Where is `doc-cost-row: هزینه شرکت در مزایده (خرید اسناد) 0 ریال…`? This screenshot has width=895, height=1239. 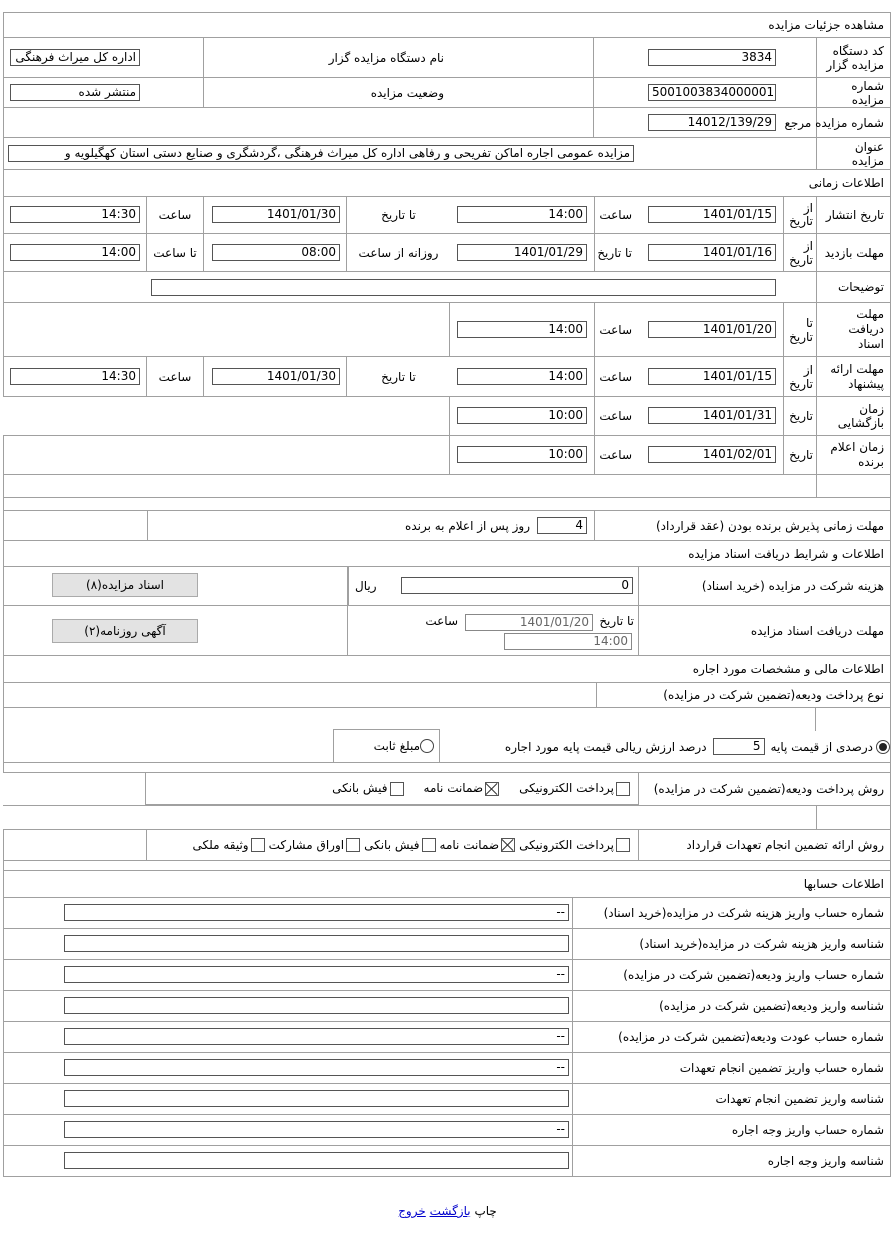
doc-cost-row: هزینه شرکت در مزایده (خرید اسناد) 0 ریال… is located at coordinates (447, 586).